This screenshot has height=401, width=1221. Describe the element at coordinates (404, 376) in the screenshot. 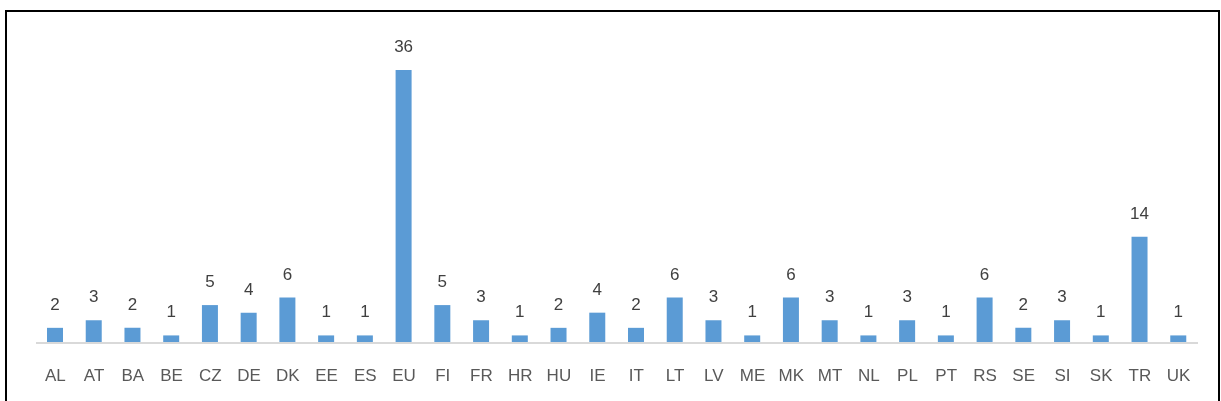

I see `x-tick-label: EU` at that location.